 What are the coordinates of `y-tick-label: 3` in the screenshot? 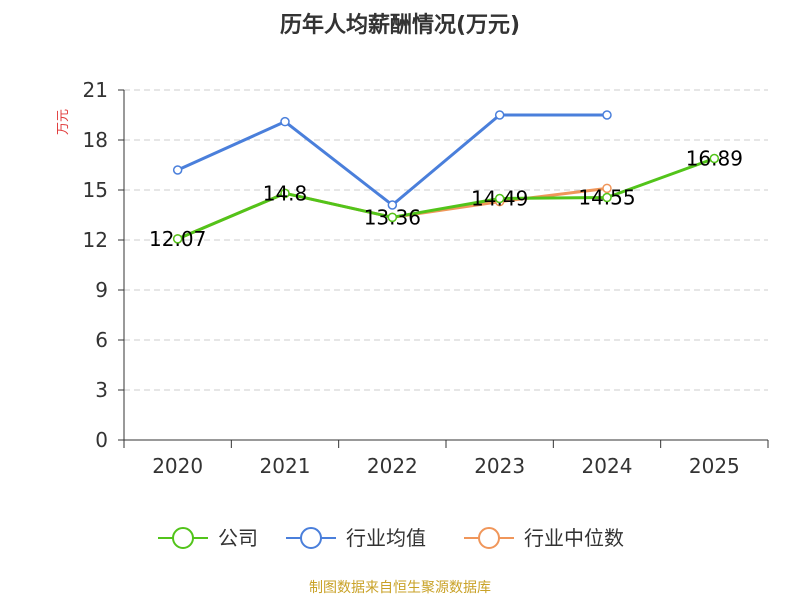 It's located at (101, 390).